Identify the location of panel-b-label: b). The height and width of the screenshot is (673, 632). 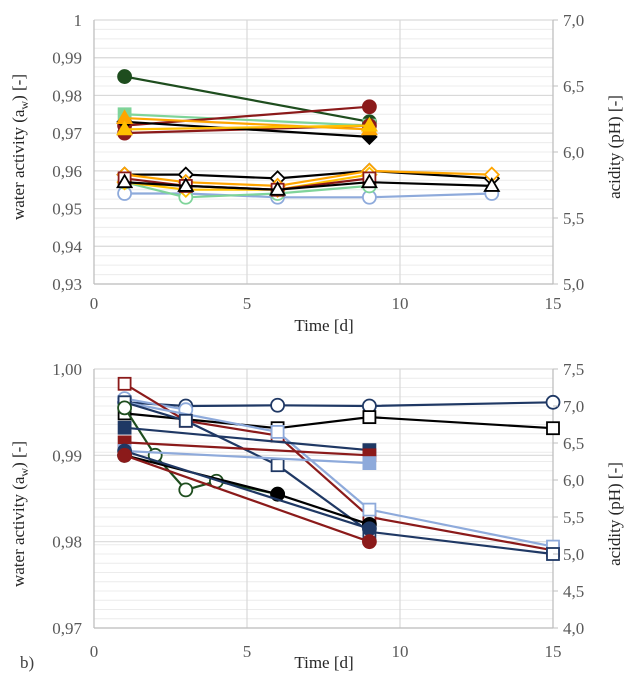
(27, 662).